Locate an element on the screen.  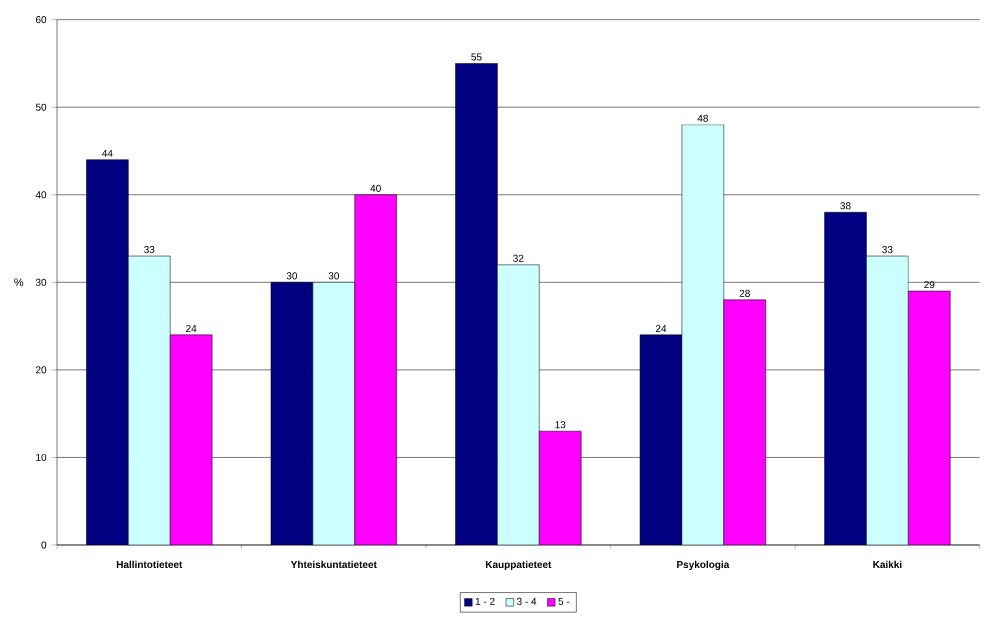
x-tick-label: Kaikki is located at coordinates (887, 564).